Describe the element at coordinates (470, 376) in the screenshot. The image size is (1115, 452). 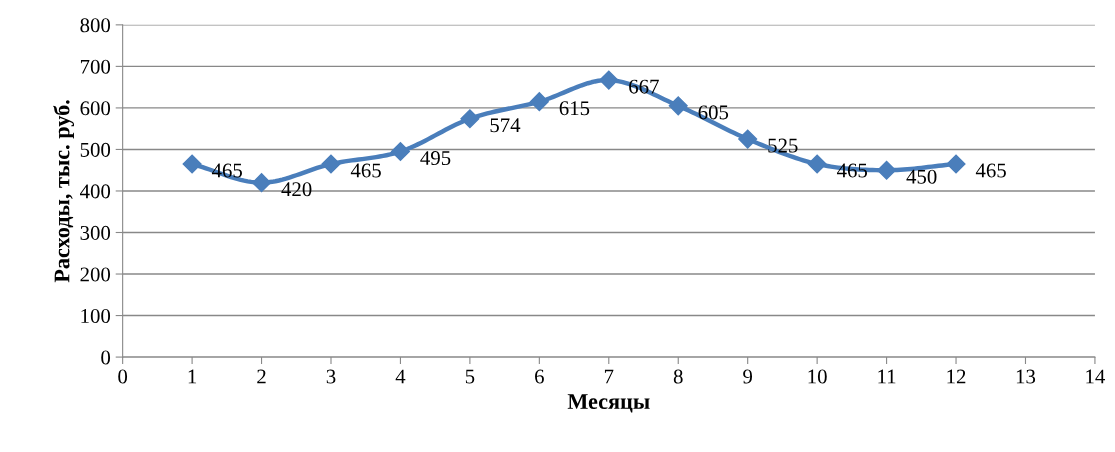
I see `x-tick-label: 5` at that location.